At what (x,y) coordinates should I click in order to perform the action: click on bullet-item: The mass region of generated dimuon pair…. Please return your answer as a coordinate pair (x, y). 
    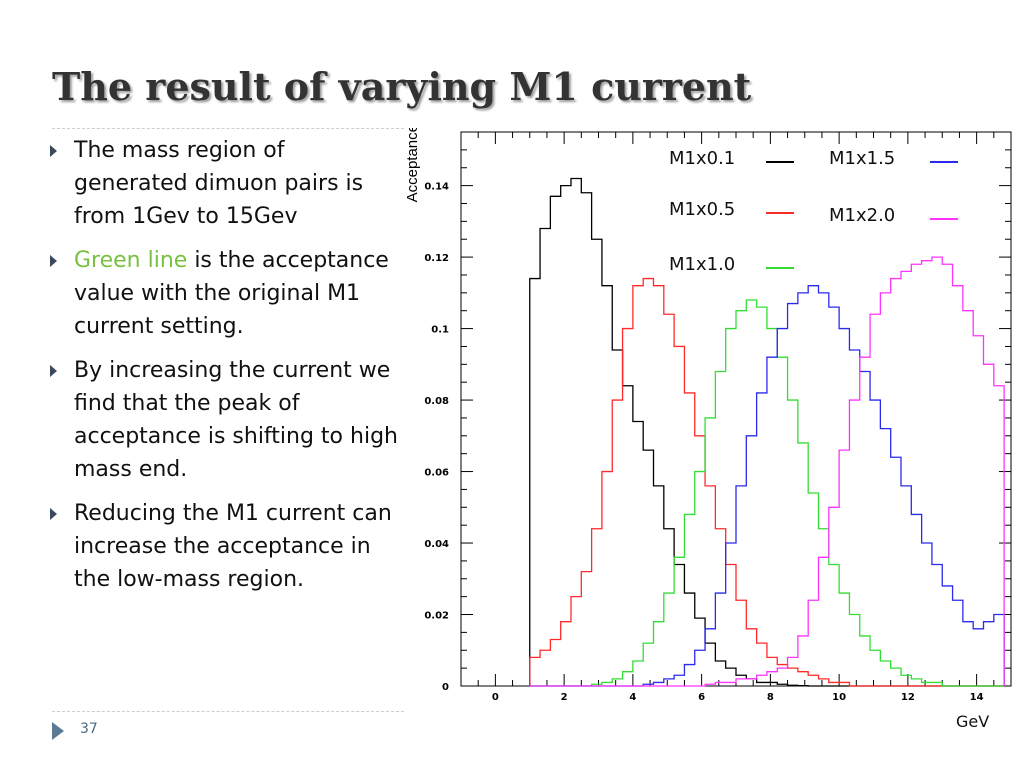
    Looking at the image, I should click on (223, 183).